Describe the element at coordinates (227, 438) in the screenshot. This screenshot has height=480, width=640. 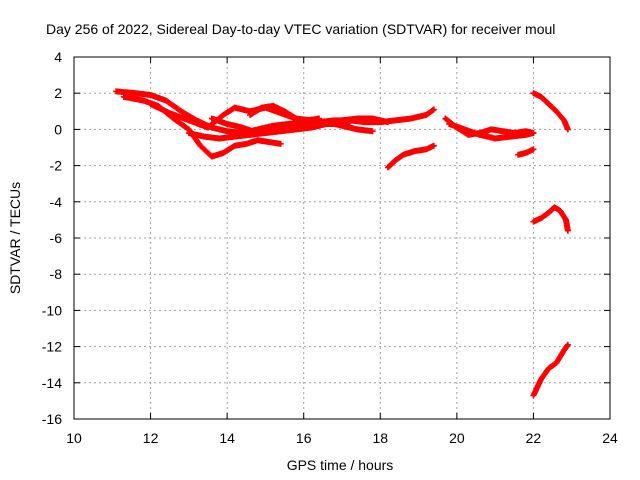
I see `x-tick-label: 14` at that location.